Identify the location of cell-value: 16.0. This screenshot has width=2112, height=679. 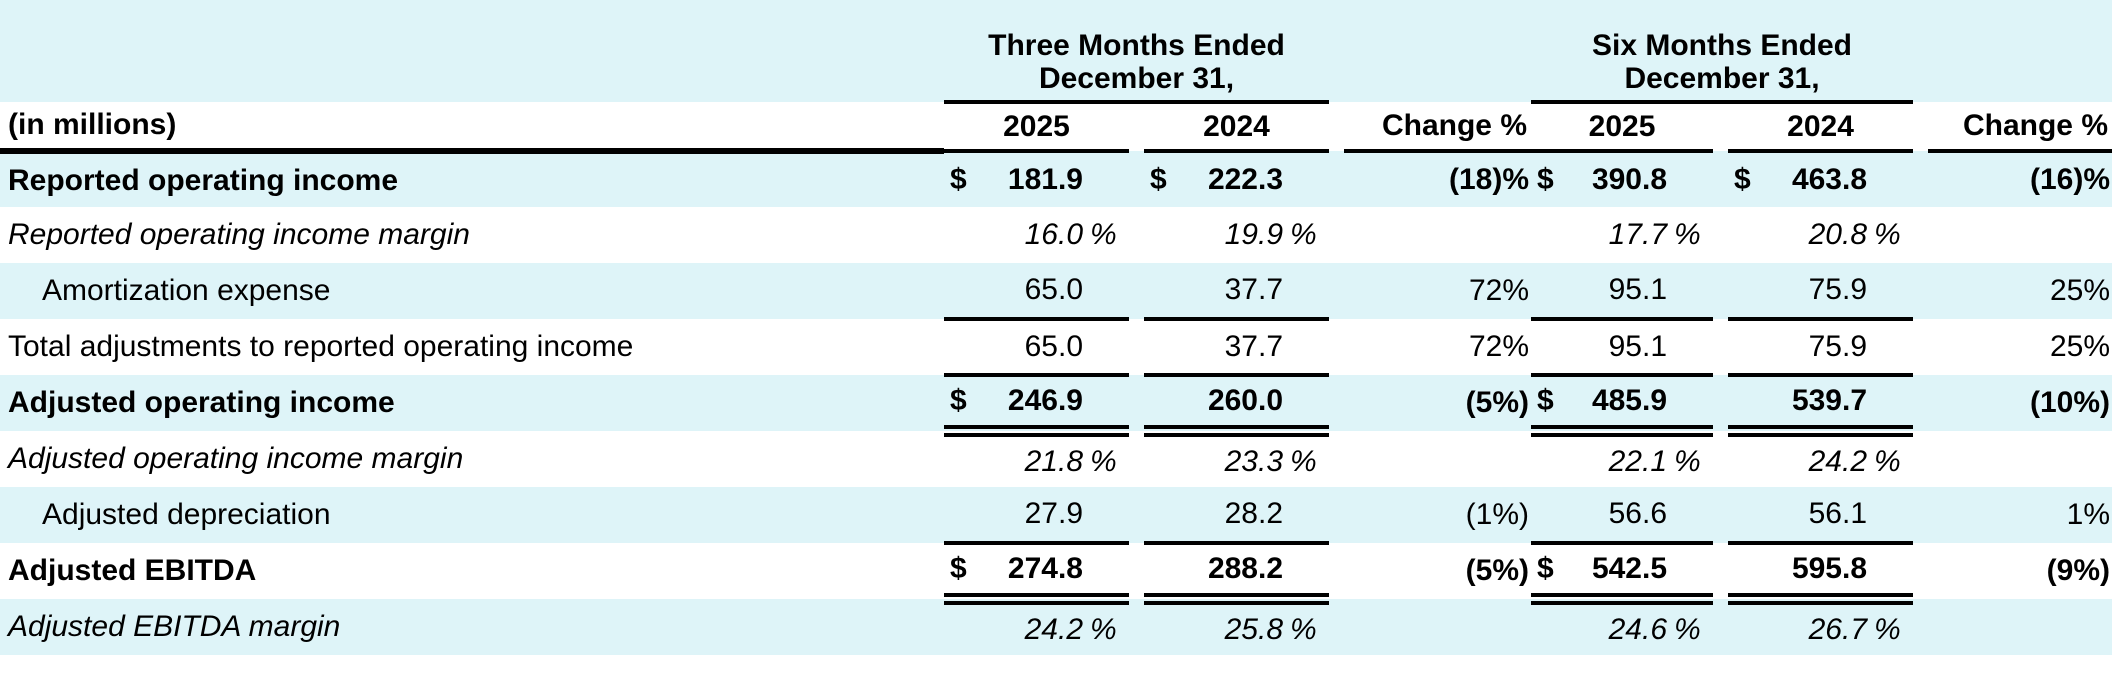
(1053, 234).